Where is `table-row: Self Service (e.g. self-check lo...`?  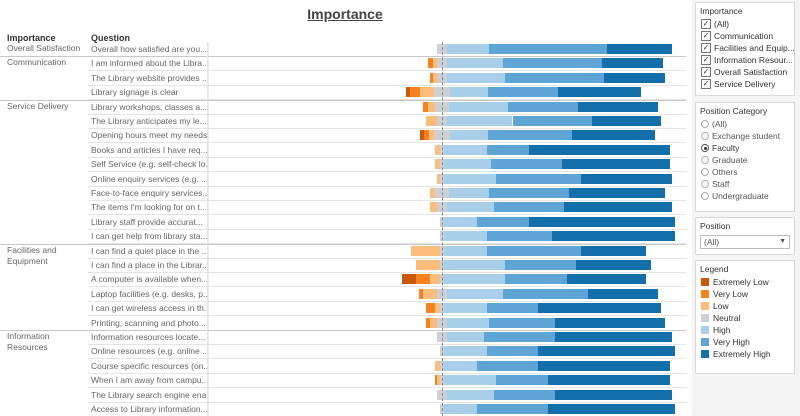
table-row: Self Service (e.g. self-check lo... is located at coordinates (387, 165).